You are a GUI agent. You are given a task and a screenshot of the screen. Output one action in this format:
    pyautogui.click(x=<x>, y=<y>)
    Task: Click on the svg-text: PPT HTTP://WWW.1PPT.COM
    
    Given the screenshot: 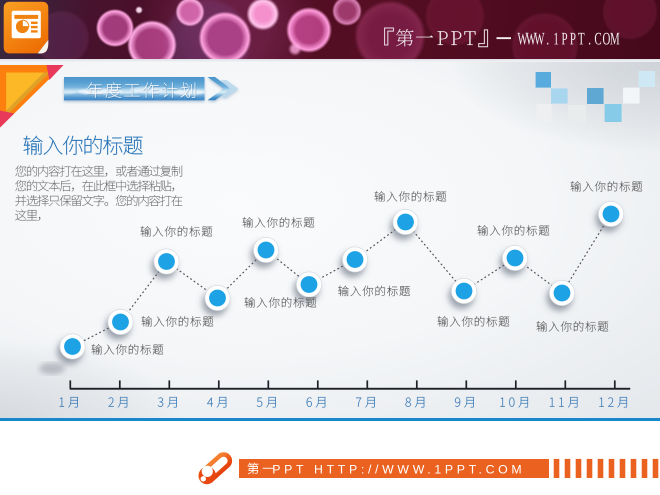 What is the action you would take?
    pyautogui.click(x=398, y=469)
    